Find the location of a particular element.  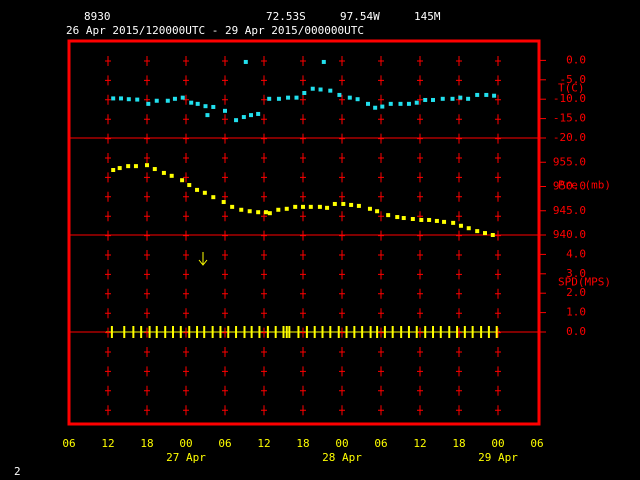

latitude: 72.53S is located at coordinates (286, 16).